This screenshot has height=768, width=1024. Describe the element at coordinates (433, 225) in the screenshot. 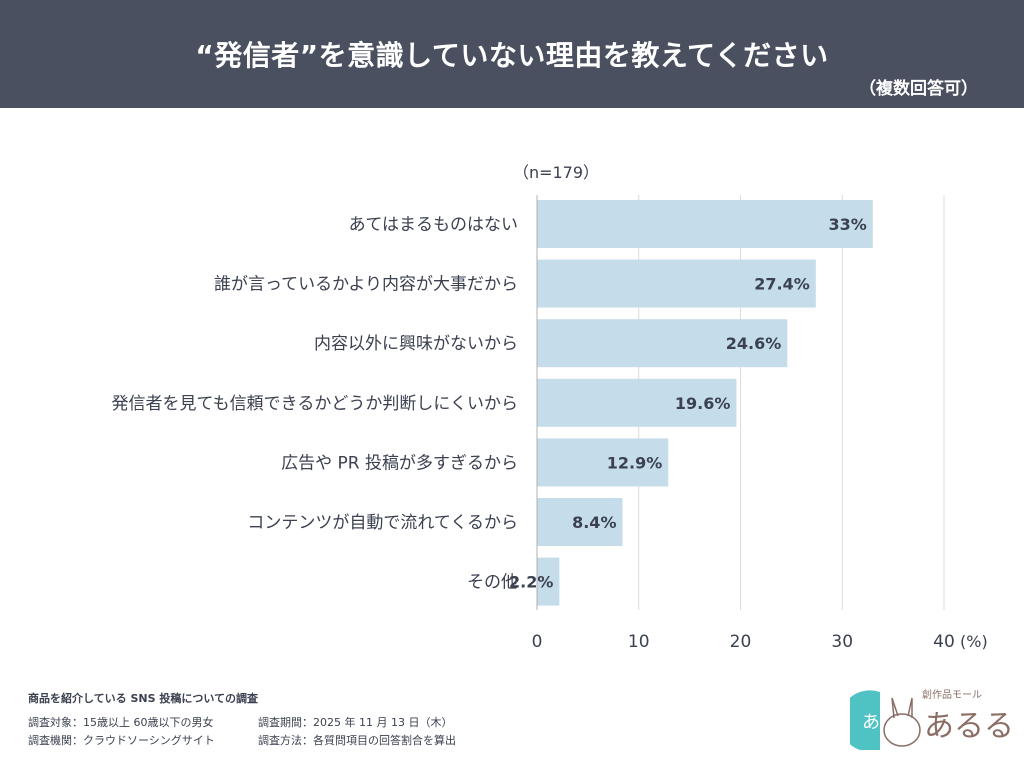

I see `category-label: あてはまるものはない` at that location.